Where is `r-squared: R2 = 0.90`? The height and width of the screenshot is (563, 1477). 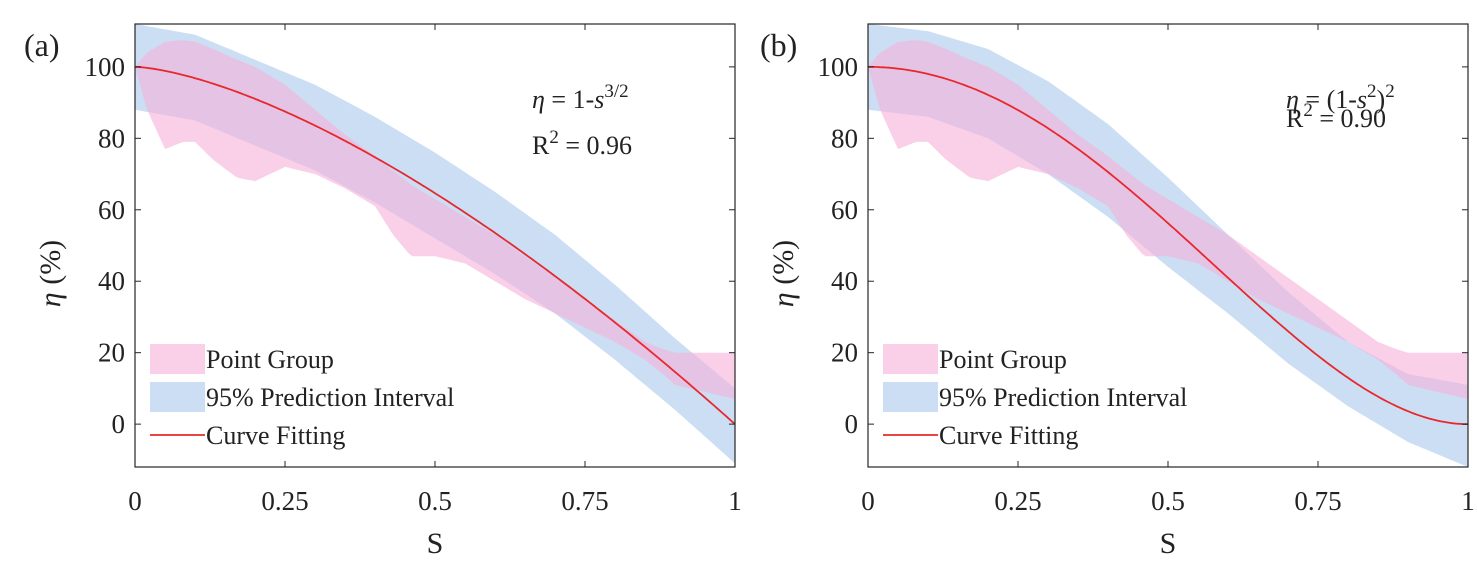
r-squared: R2 = 0.90 is located at coordinates (1336, 116).